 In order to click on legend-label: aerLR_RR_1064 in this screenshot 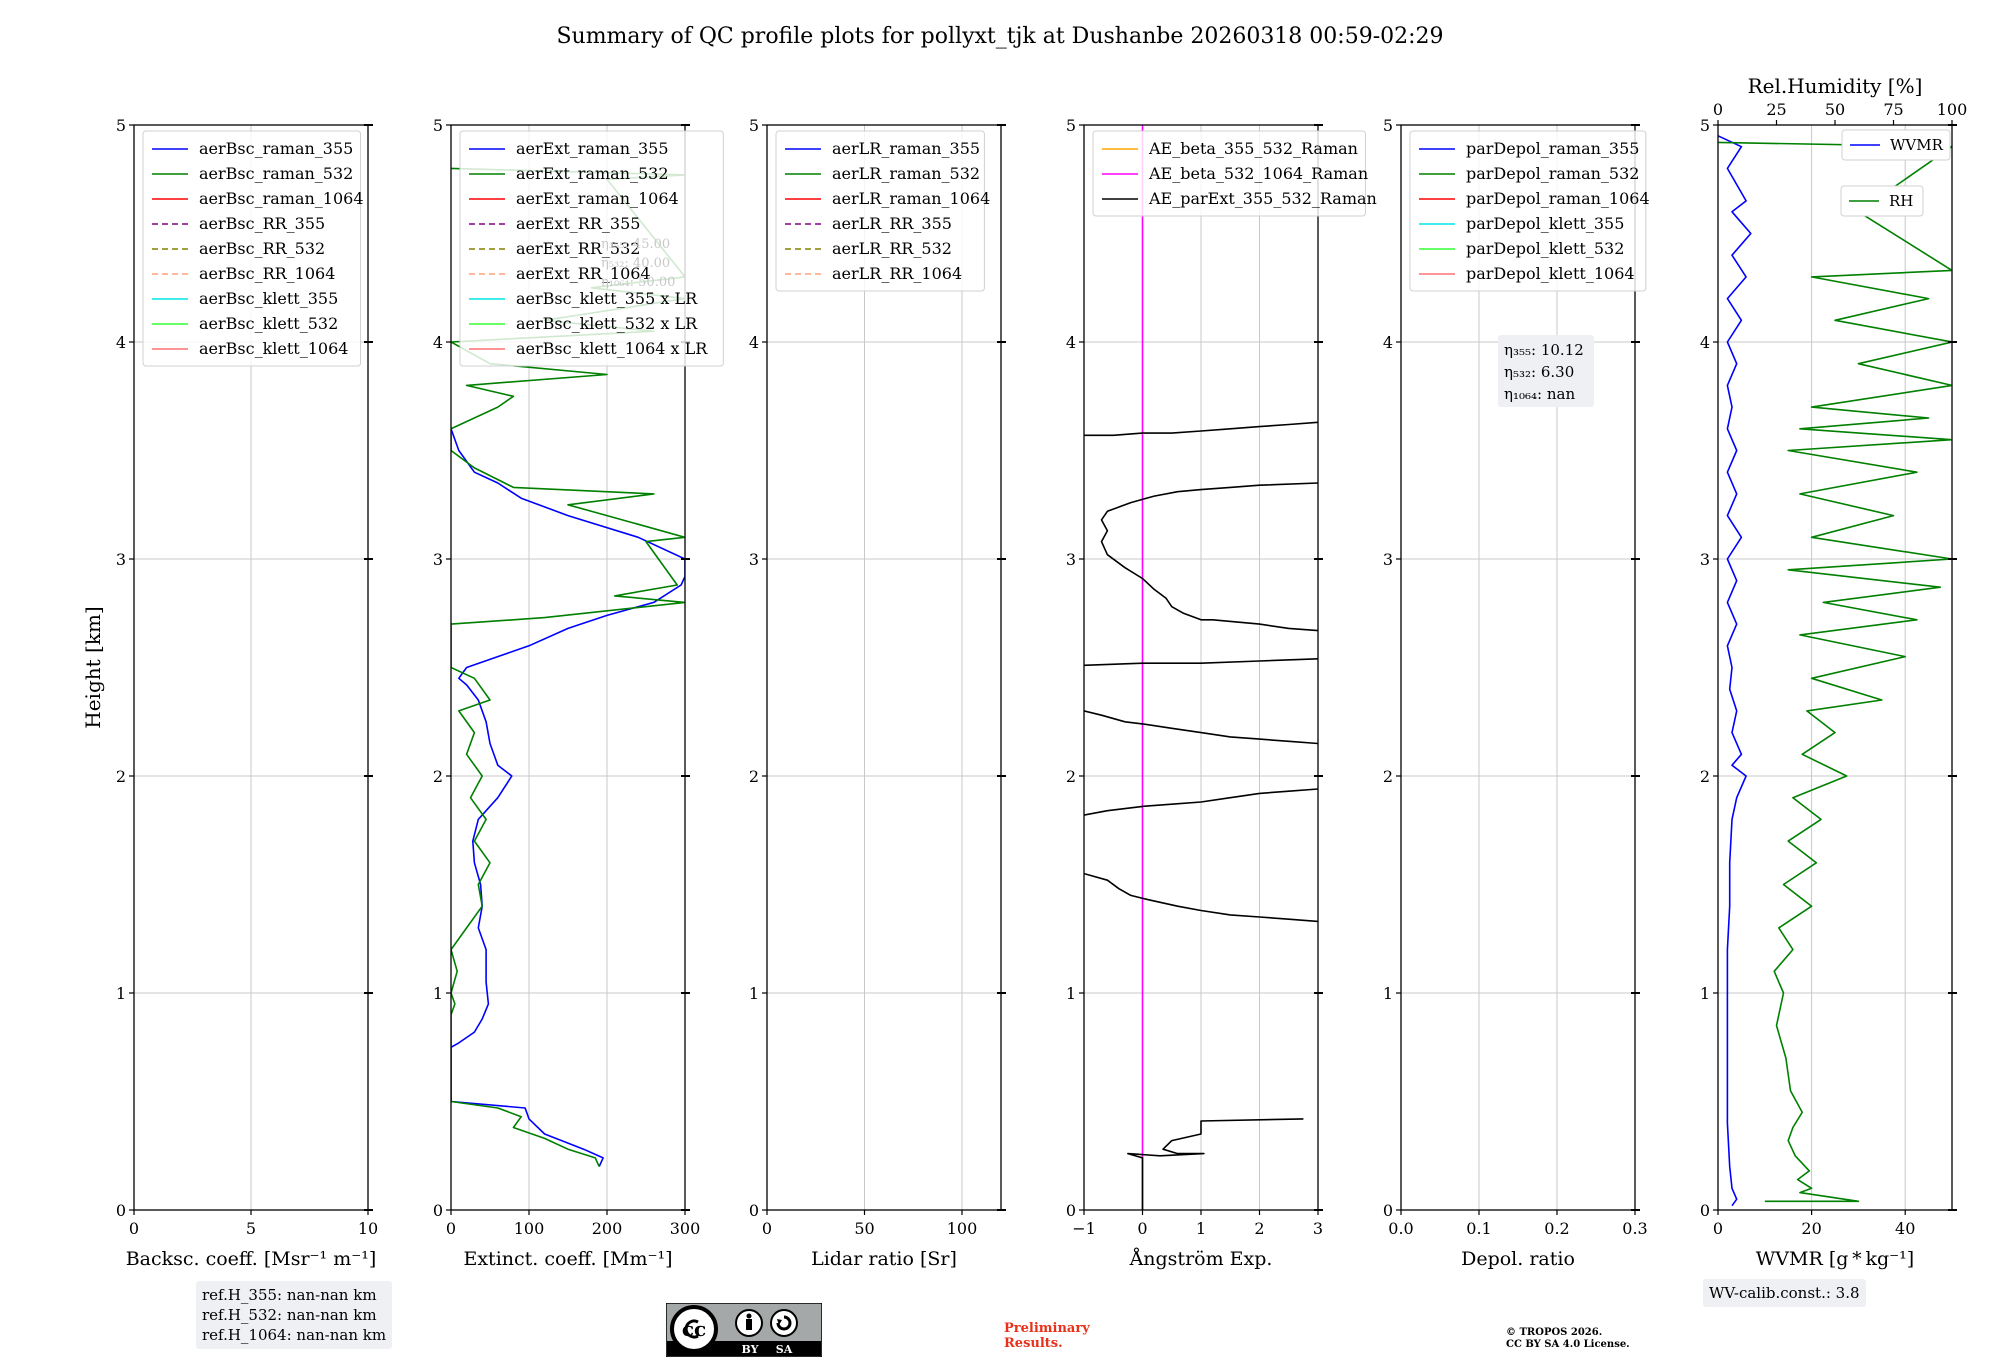, I will do `click(897, 273)`.